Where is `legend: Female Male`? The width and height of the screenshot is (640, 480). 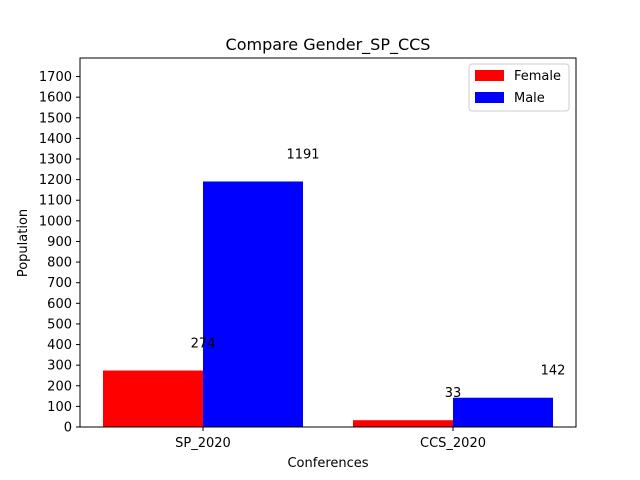
legend: Female Male is located at coordinates (519, 87).